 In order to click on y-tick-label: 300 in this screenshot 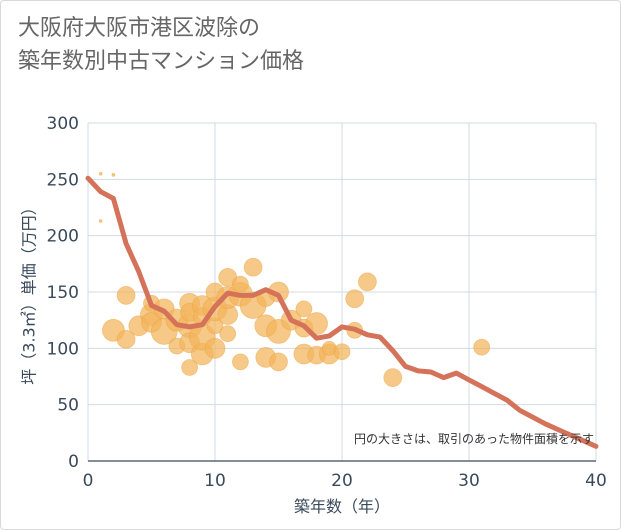, I will do `click(63, 124)`.